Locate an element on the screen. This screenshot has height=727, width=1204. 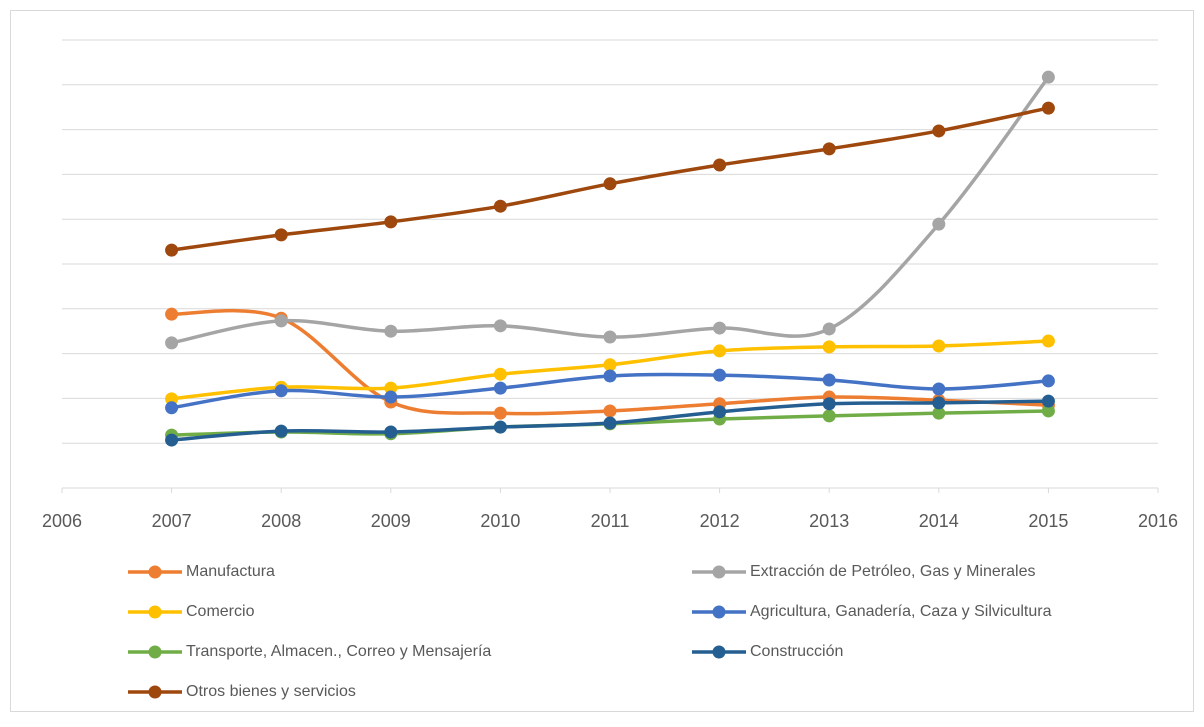
x-tick-label: 2010 is located at coordinates (500, 521).